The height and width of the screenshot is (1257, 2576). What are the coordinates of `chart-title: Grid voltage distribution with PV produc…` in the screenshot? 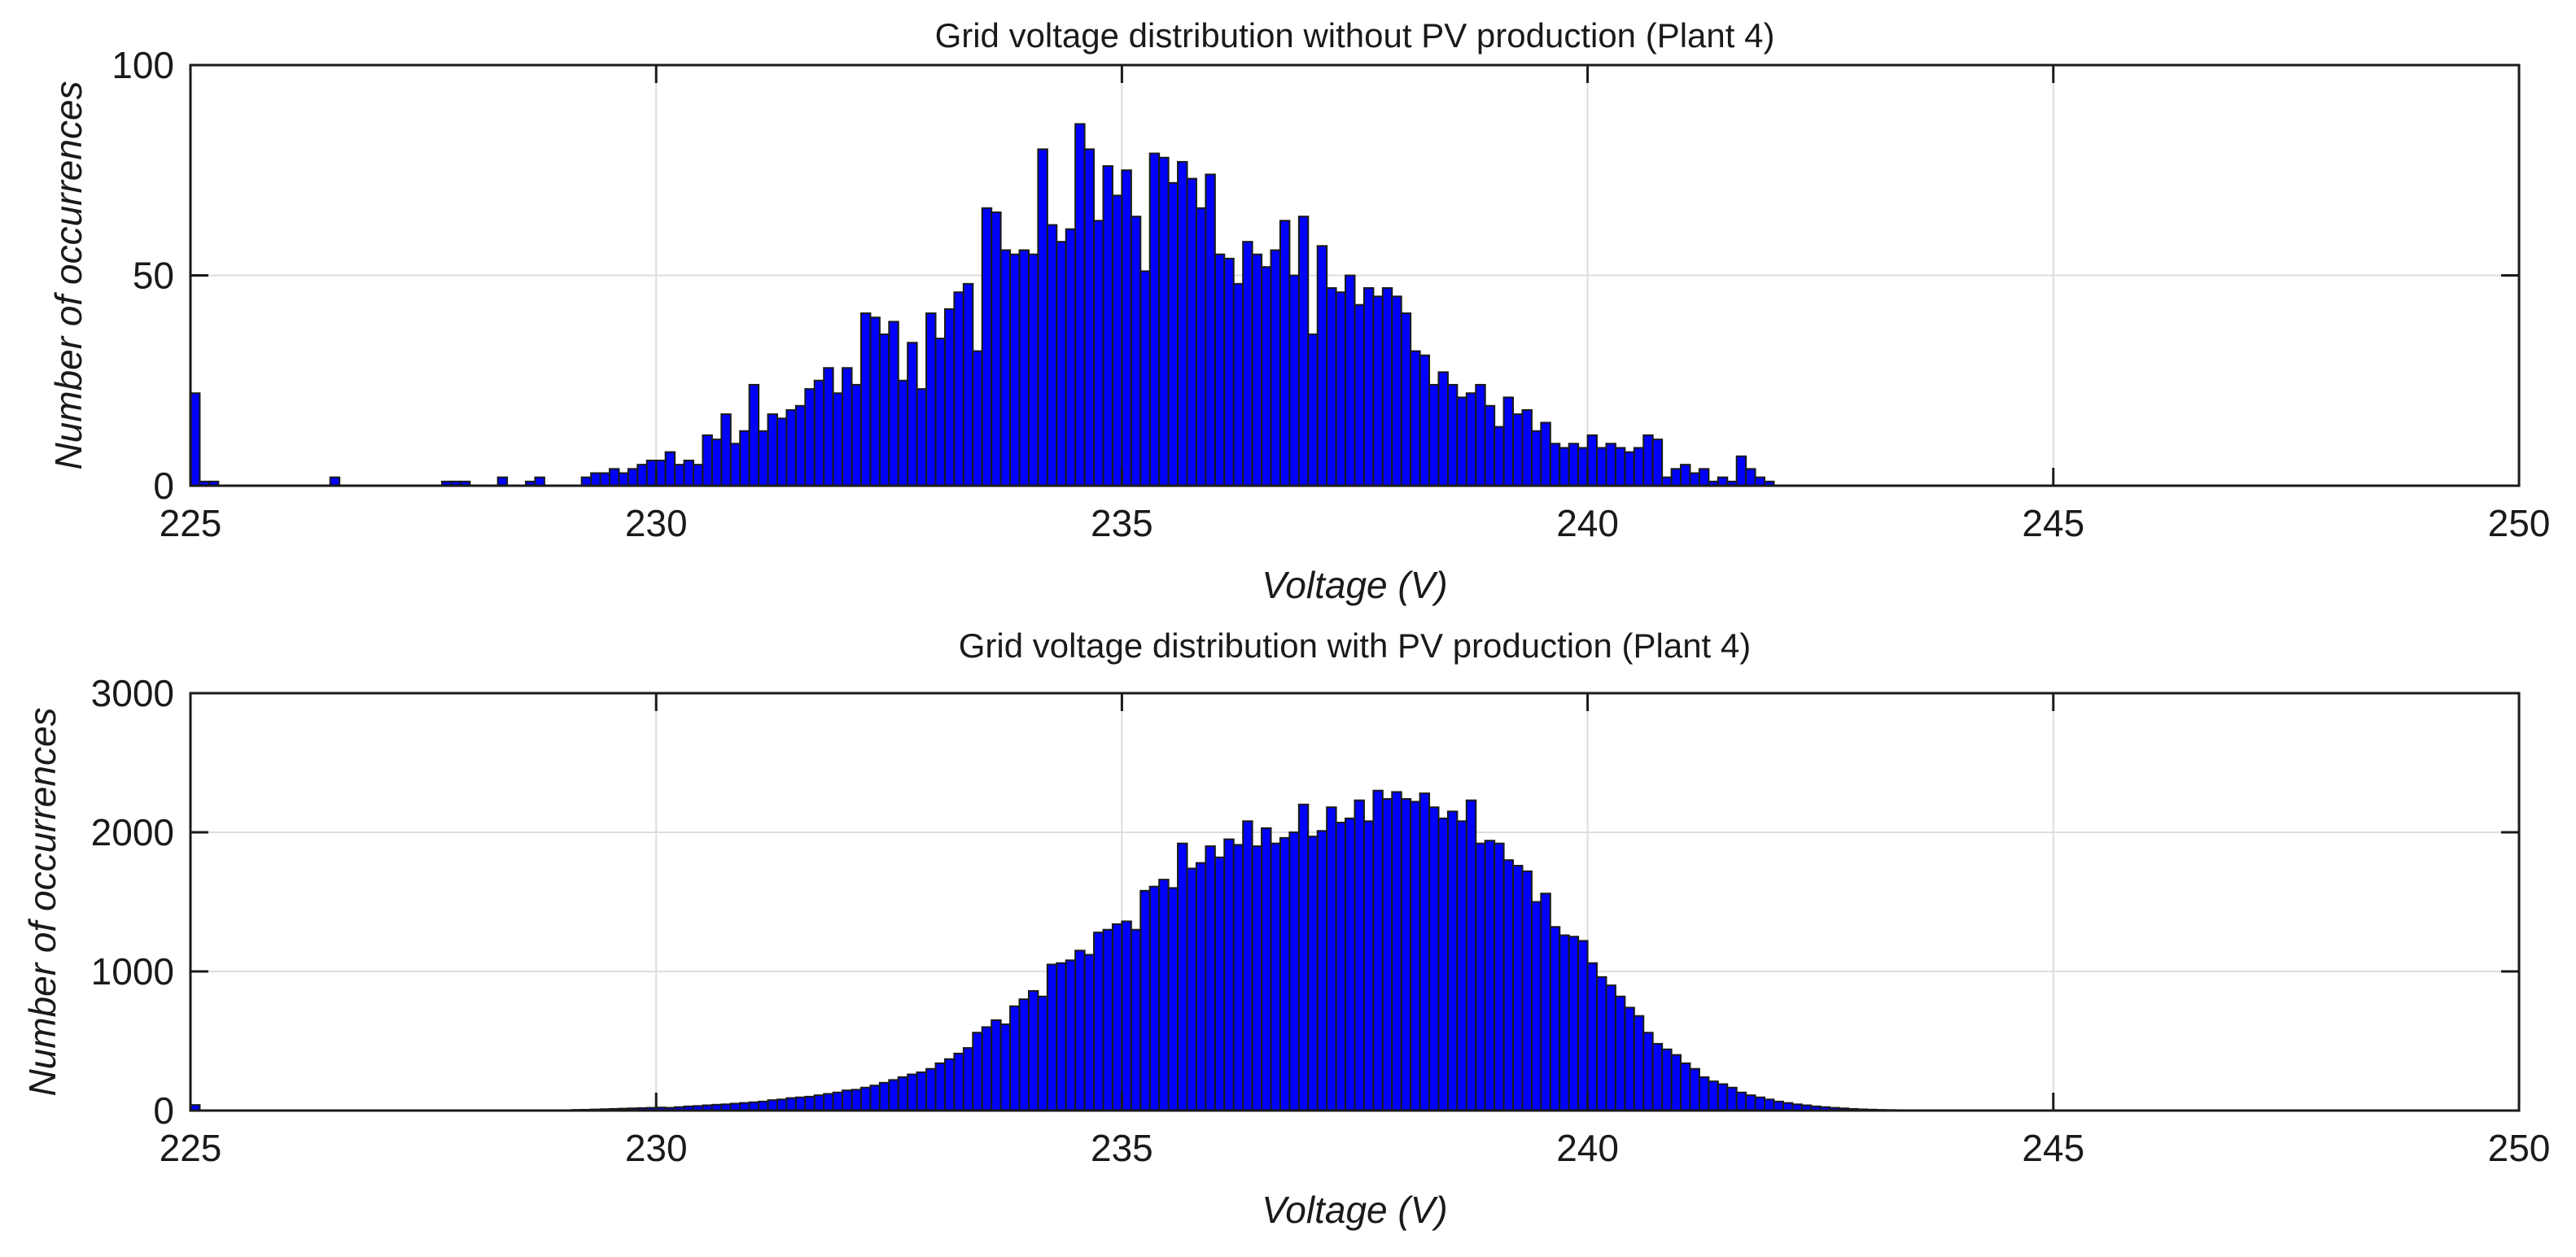 It's located at (1355, 645).